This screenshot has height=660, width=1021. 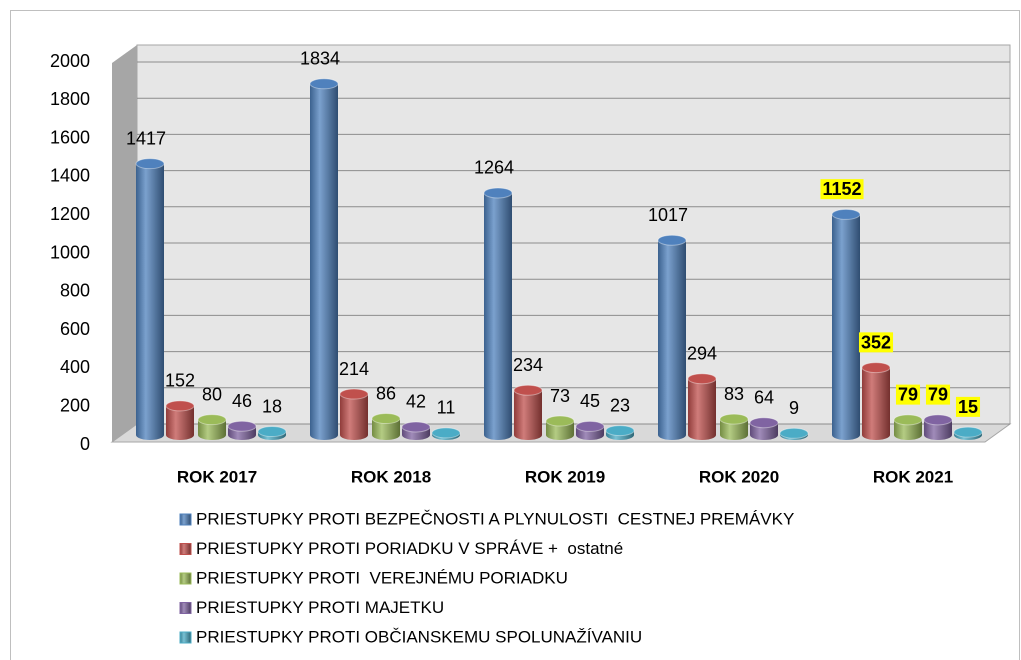 I want to click on value-label: 1017, so click(x=668, y=215).